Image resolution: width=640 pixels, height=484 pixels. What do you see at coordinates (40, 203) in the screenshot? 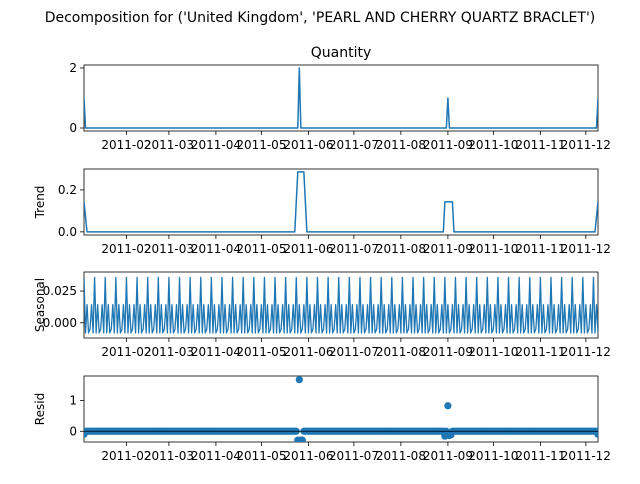
I see `y-axis-label: Trend` at bounding box center [40, 203].